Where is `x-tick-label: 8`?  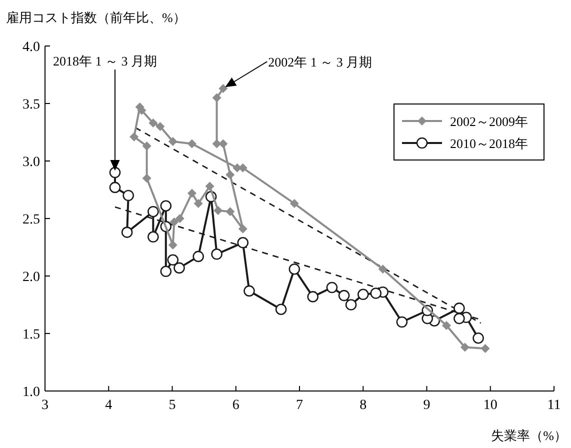 x-tick-label: 8 is located at coordinates (363, 405).